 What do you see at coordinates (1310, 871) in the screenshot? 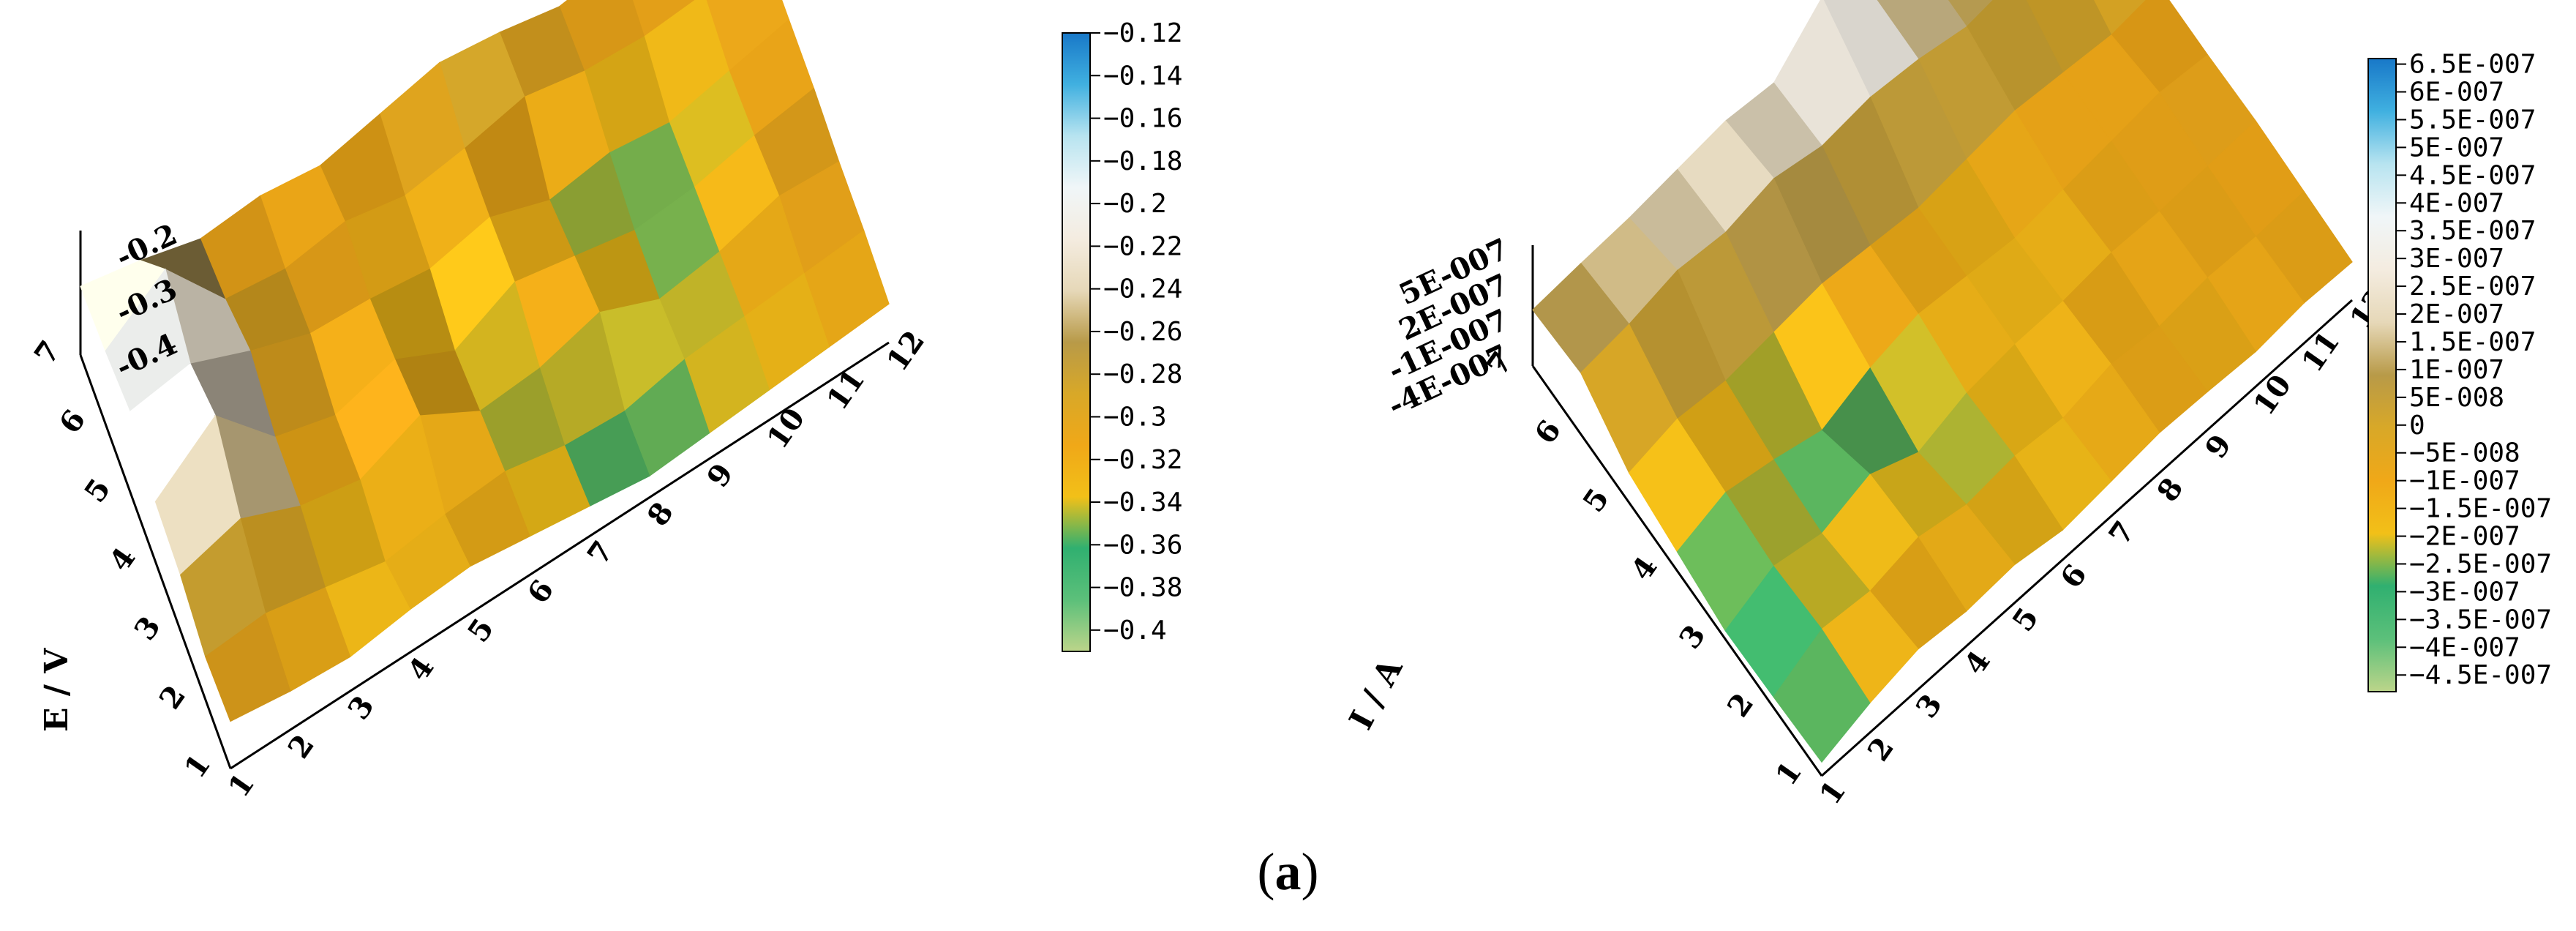
I see `caption-close: )` at bounding box center [1310, 871].